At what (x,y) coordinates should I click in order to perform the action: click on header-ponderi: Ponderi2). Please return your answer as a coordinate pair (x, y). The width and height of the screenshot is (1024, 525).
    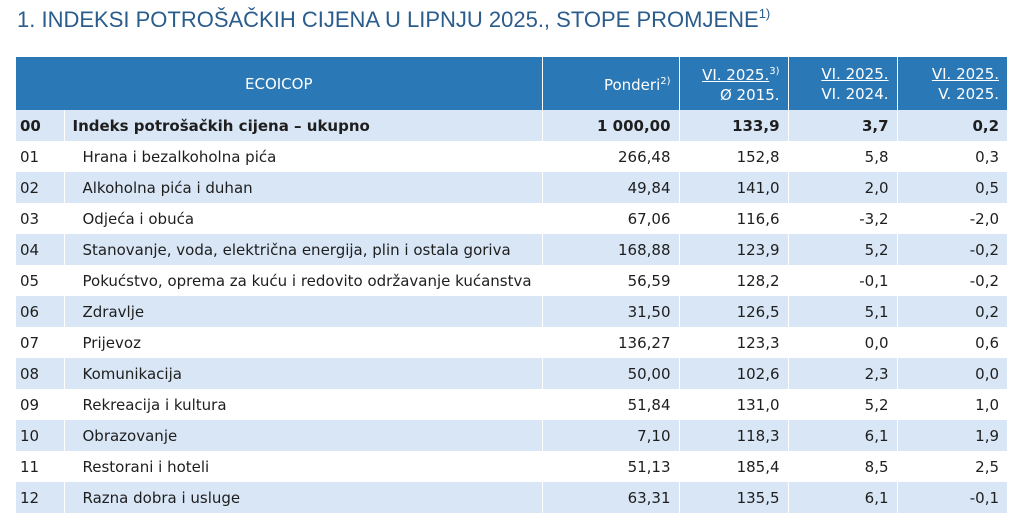
    Looking at the image, I should click on (610, 83).